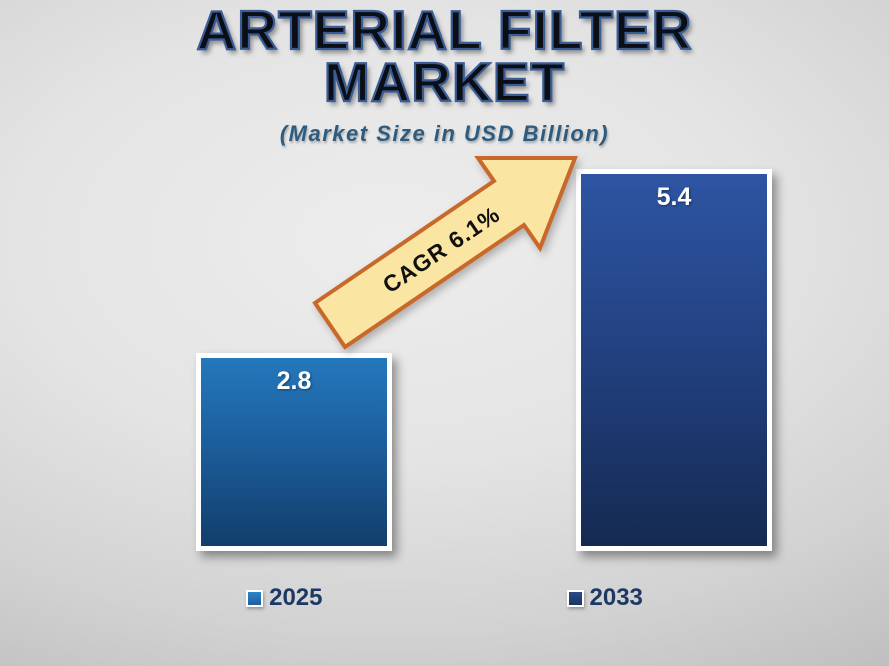  I want to click on cagr-annotation: CAGR 6.1%, so click(441, 249).